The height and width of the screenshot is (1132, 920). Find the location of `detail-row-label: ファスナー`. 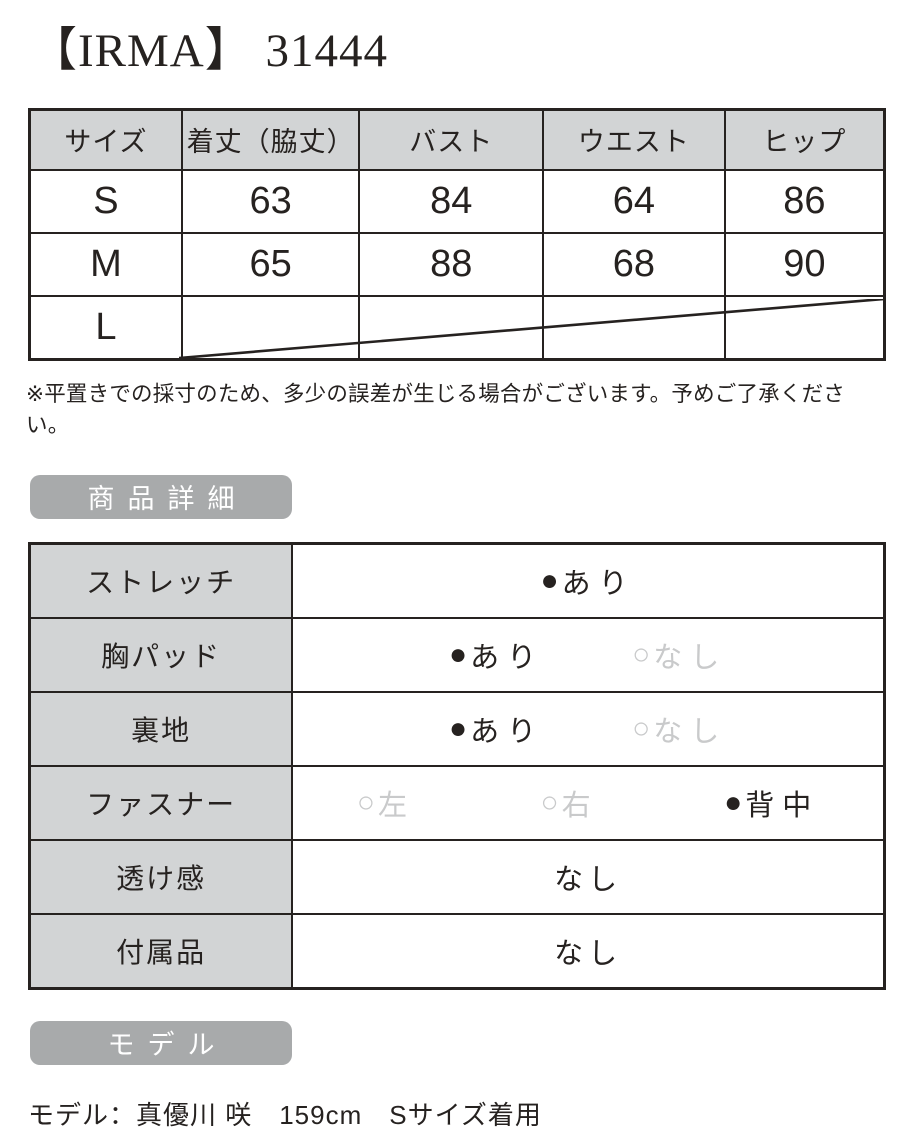

detail-row-label: ファスナー is located at coordinates (161, 802).